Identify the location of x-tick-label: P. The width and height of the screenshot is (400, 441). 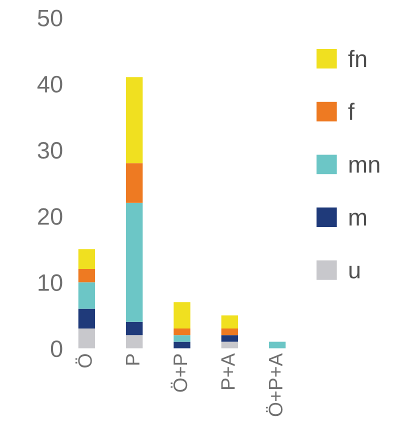
(133, 359).